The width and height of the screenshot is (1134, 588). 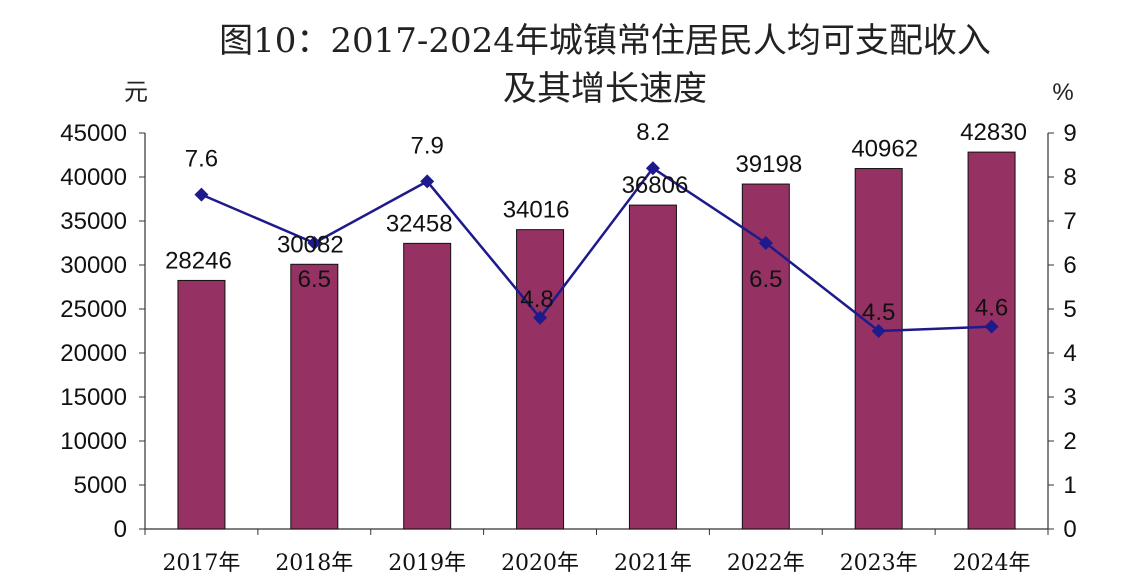 I want to click on bar-value-label: 30082, so click(x=310, y=244).